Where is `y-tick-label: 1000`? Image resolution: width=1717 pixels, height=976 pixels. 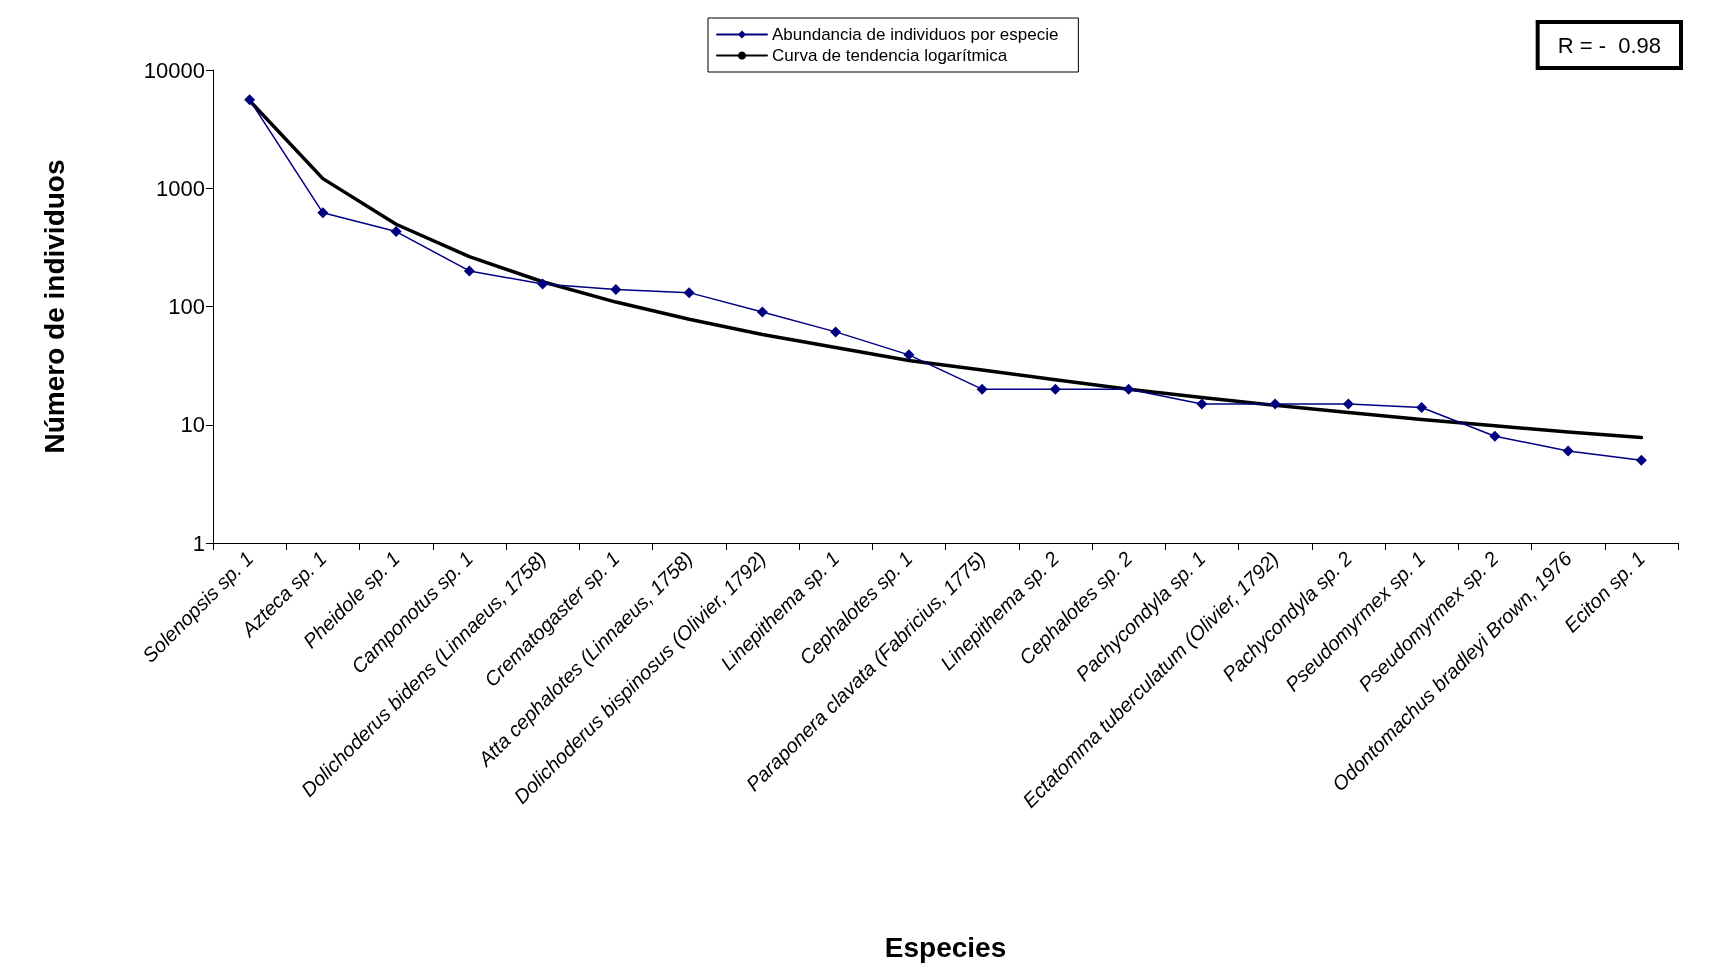
y-tick-label: 1000 is located at coordinates (180, 188).